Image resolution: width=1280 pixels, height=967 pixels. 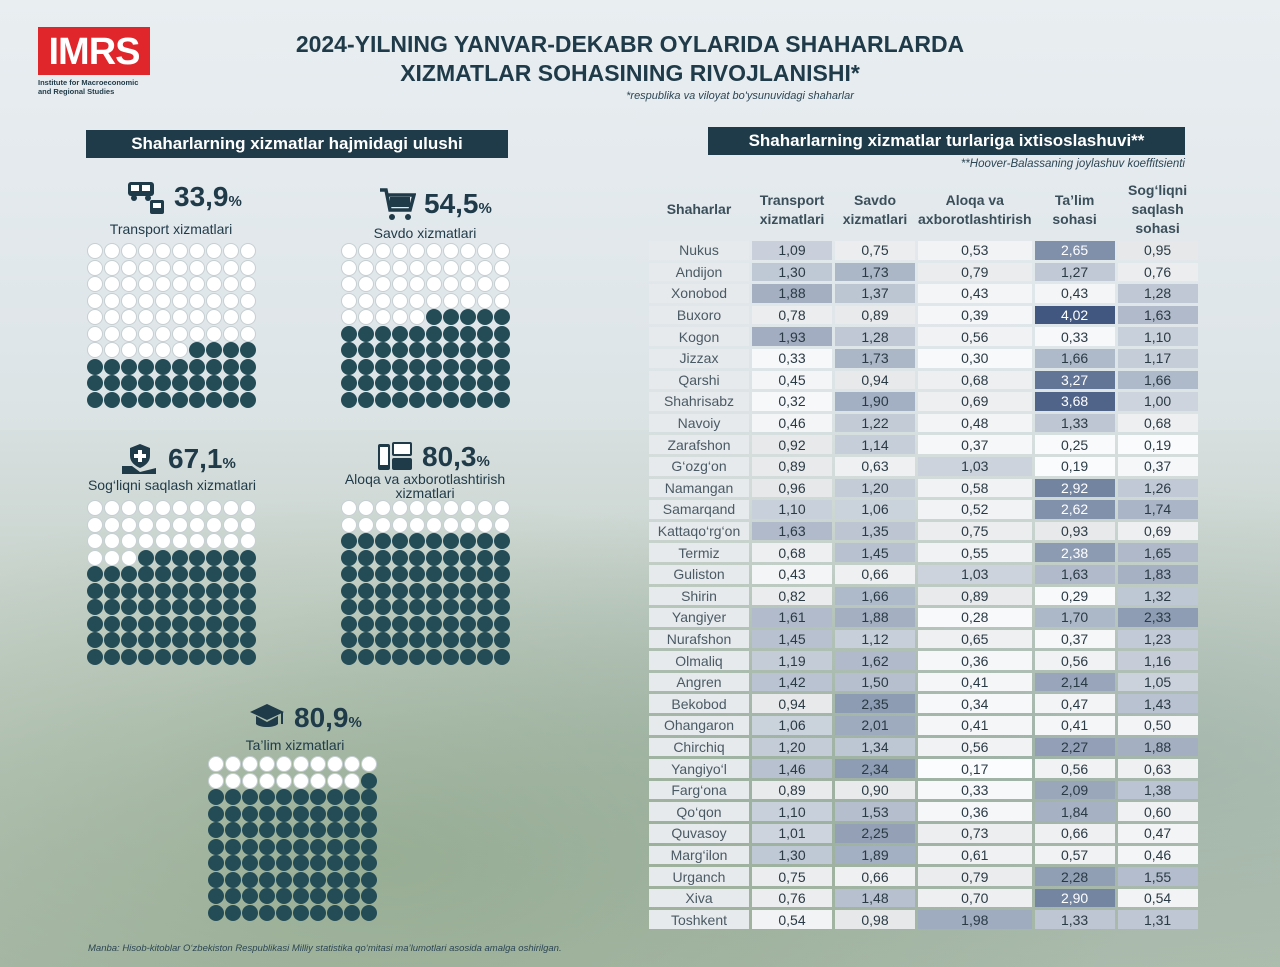 What do you see at coordinates (875, 790) in the screenshot?
I see `coefficient-cell: 0,90` at bounding box center [875, 790].